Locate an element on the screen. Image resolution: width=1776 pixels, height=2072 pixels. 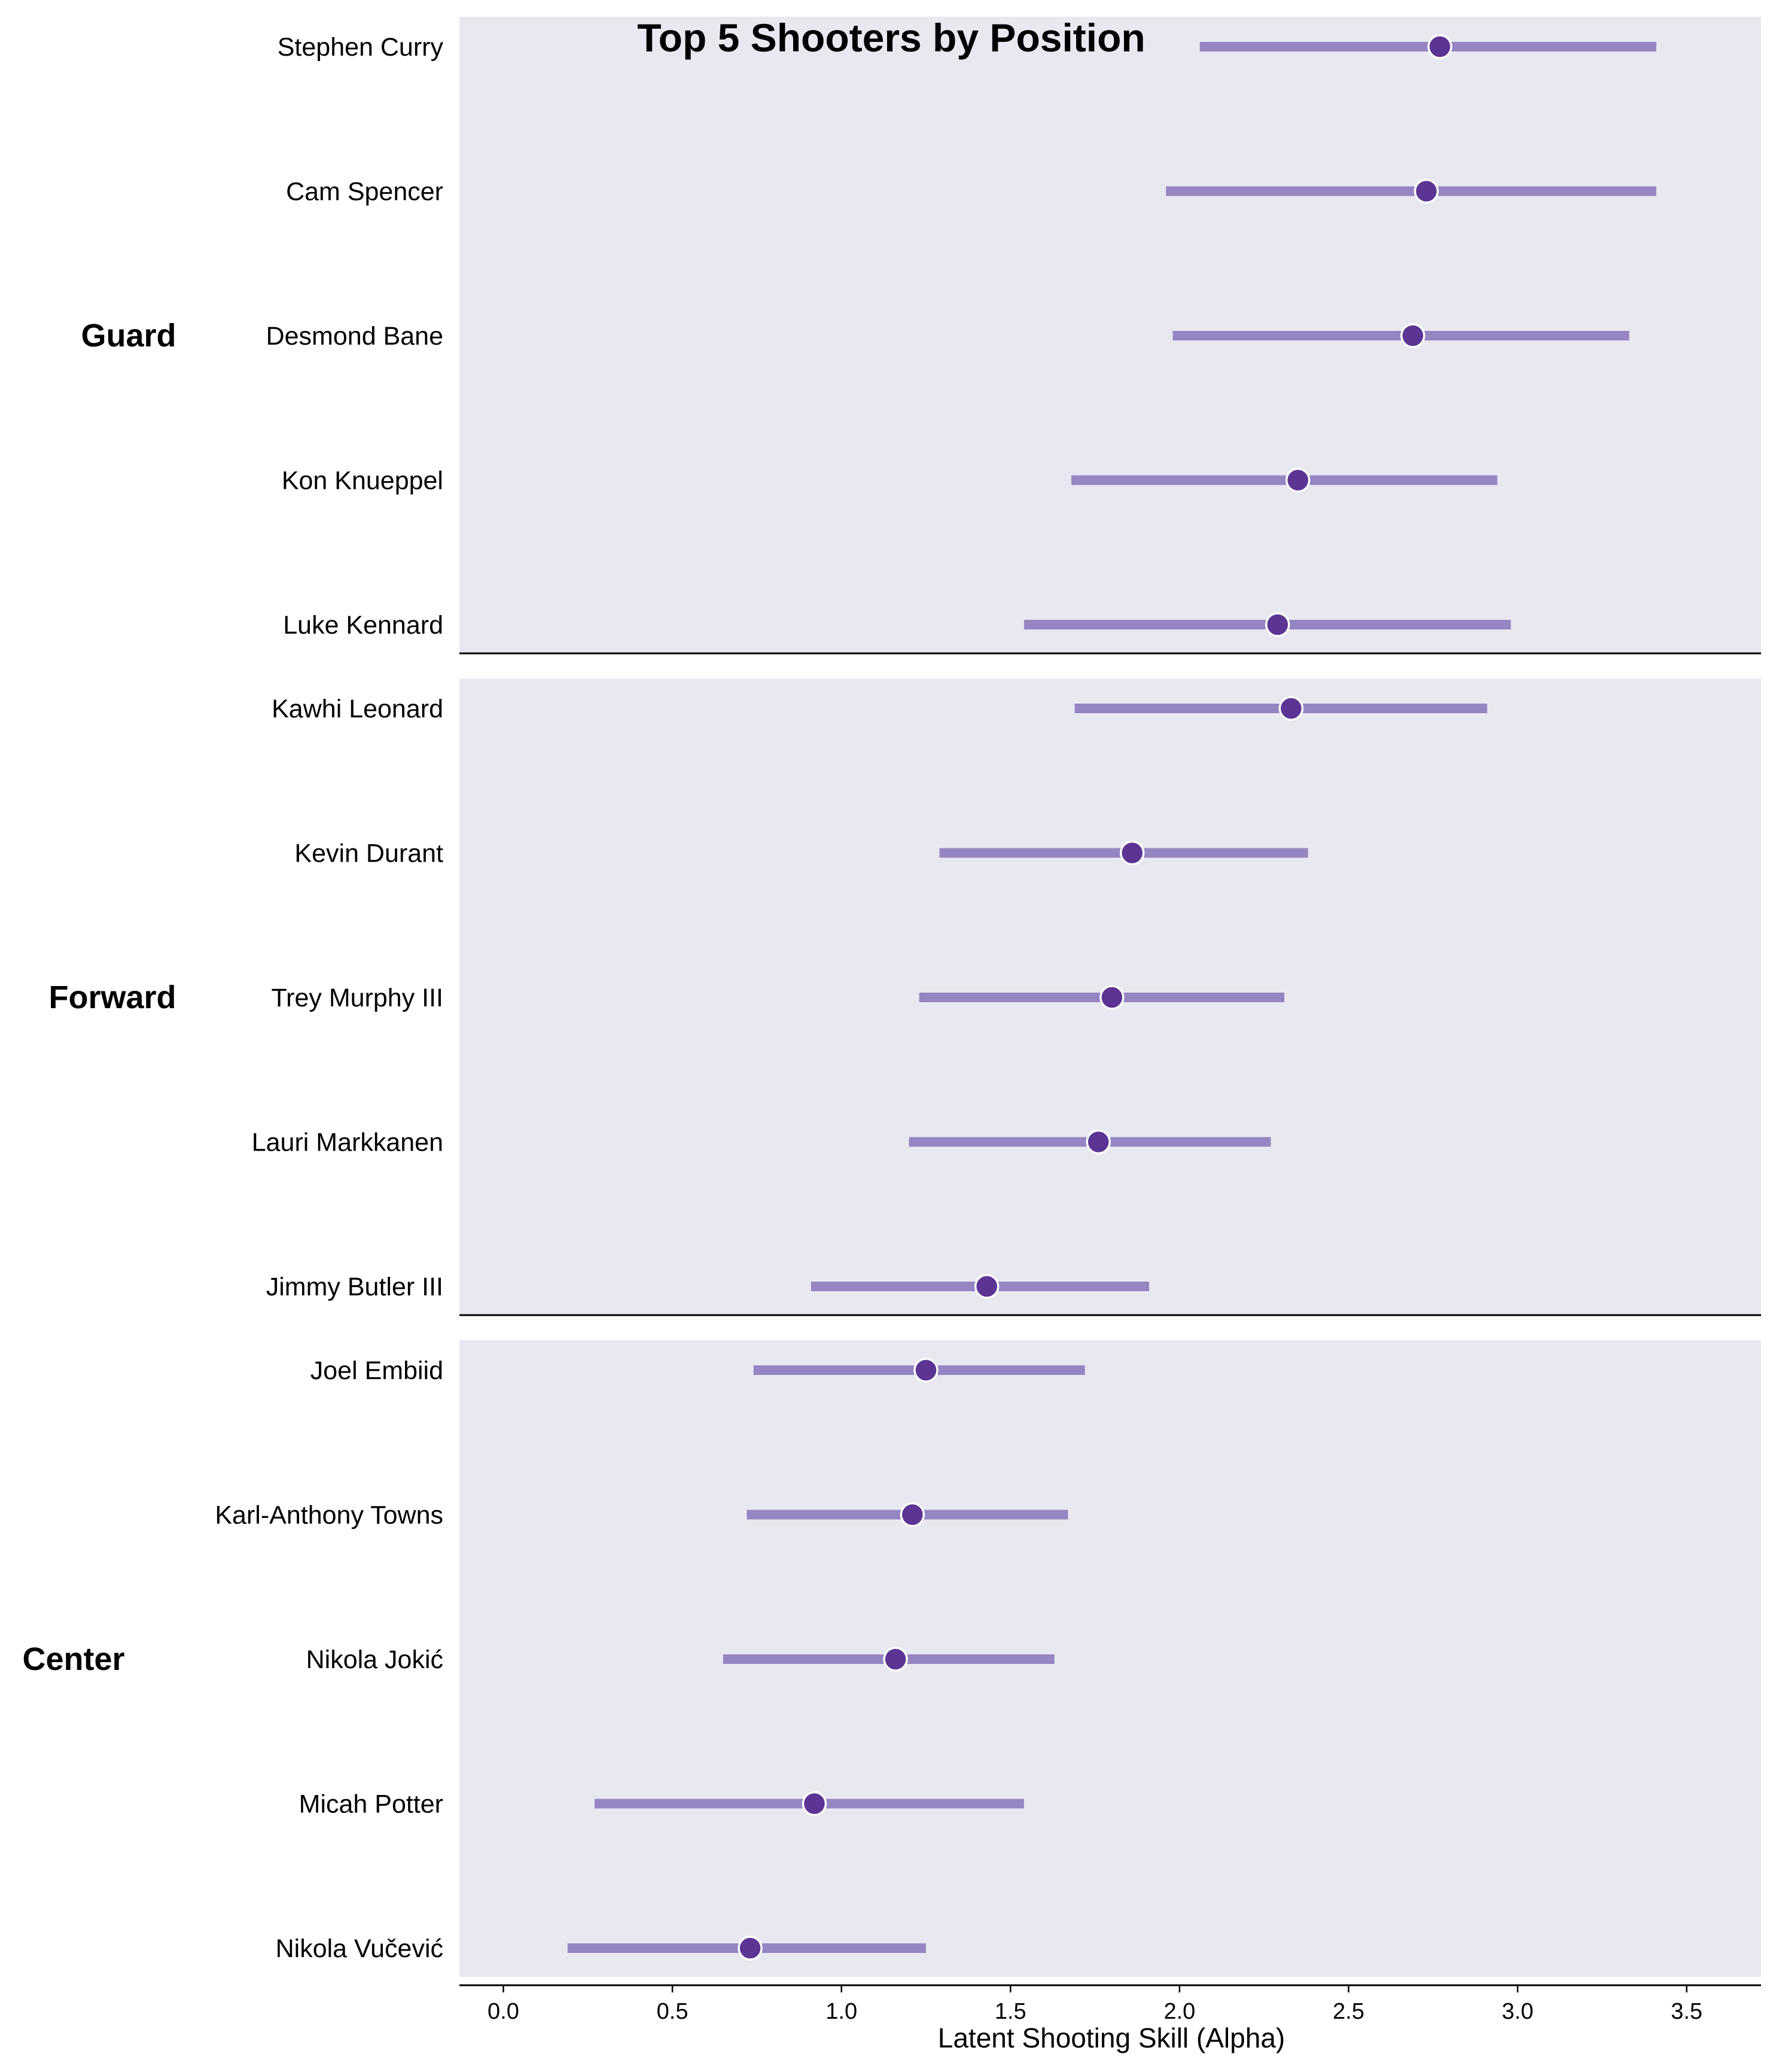
player-label: Kawhi Leonard is located at coordinates (357, 709).